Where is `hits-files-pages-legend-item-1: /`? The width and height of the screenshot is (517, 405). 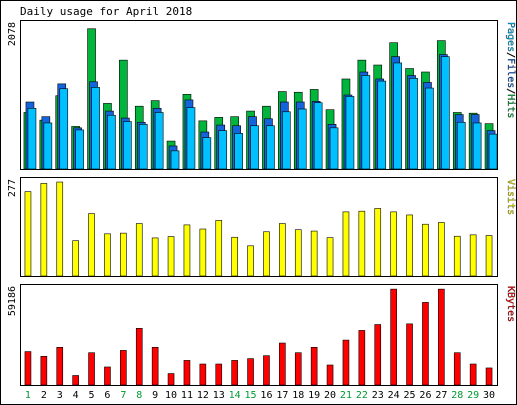 hits-files-pages-legend-item-1: / is located at coordinates (510, 55).